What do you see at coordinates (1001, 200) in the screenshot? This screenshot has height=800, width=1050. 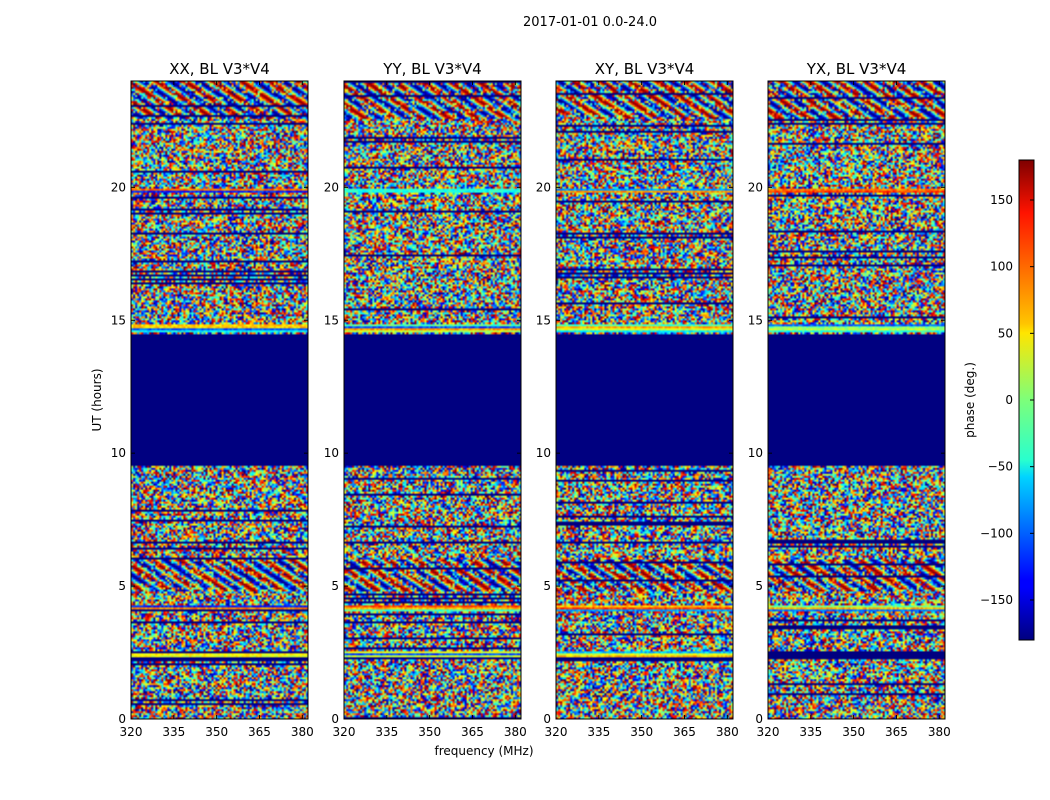 I see `colorbar-tick-label: 150` at bounding box center [1001, 200].